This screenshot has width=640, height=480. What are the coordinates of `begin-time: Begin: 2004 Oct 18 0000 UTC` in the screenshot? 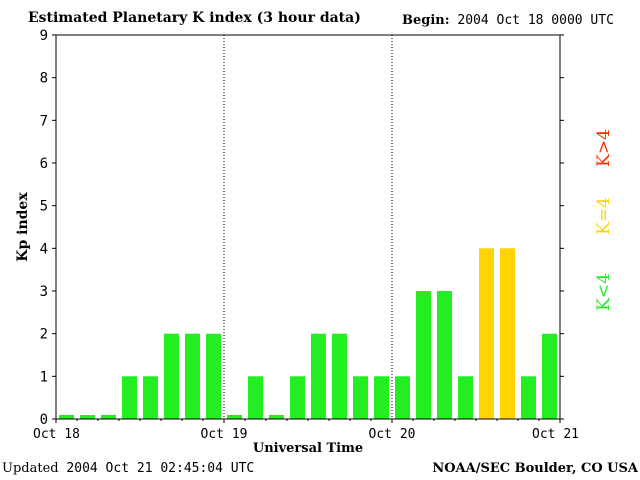 It's located at (508, 20).